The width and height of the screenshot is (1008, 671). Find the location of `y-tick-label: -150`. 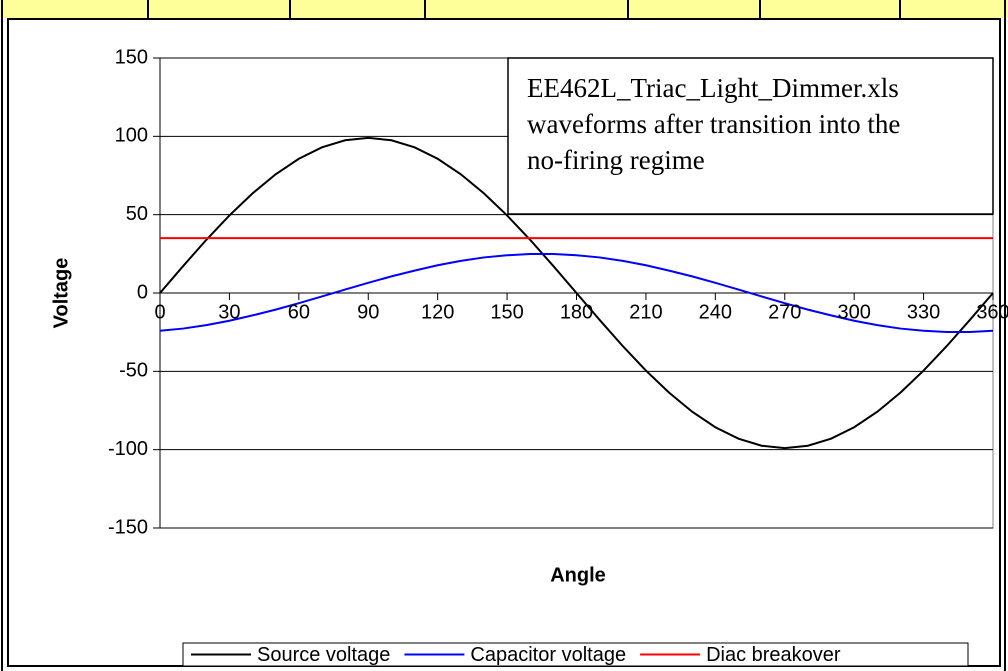

y-tick-label: -150 is located at coordinates (128, 527).